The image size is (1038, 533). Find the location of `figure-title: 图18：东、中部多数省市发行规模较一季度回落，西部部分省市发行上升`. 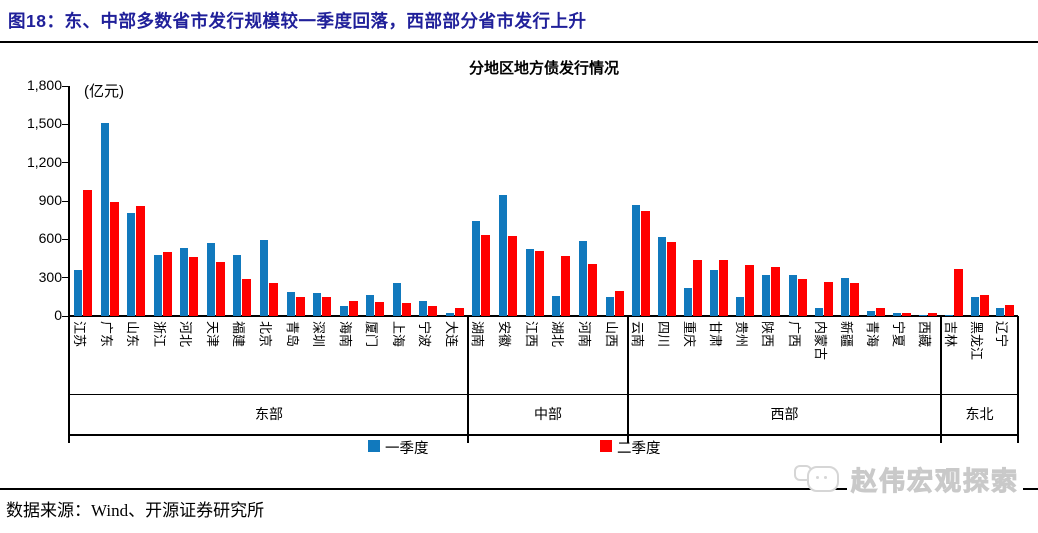

figure-title: 图18：东、中部多数省市发行规模较一季度回落，西部部分省市发行上升 is located at coordinates (297, 21).